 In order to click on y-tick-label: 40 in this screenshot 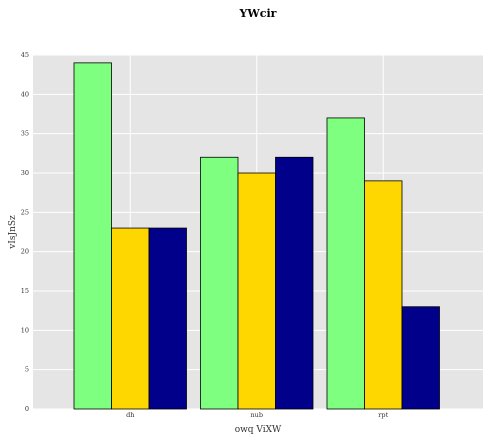, I will do `click(25, 94)`.